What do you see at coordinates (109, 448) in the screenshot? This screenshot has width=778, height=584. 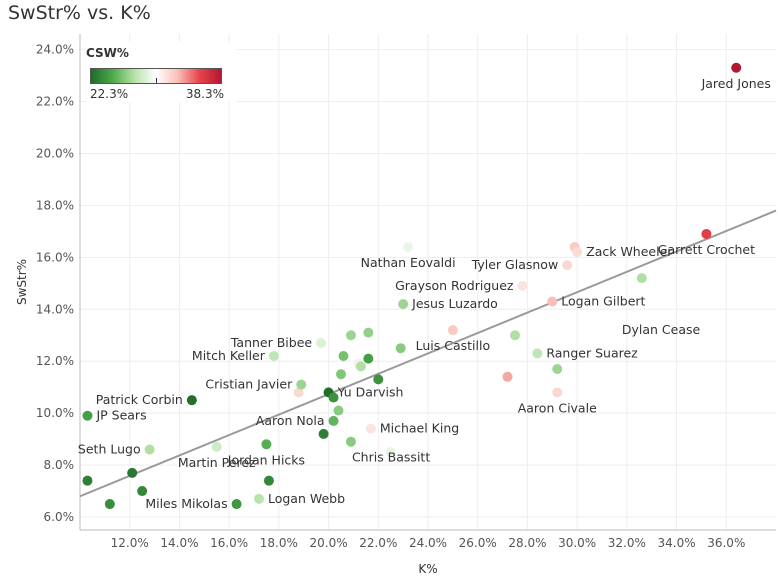 I see `point-label: Seth Lugo` at bounding box center [109, 448].